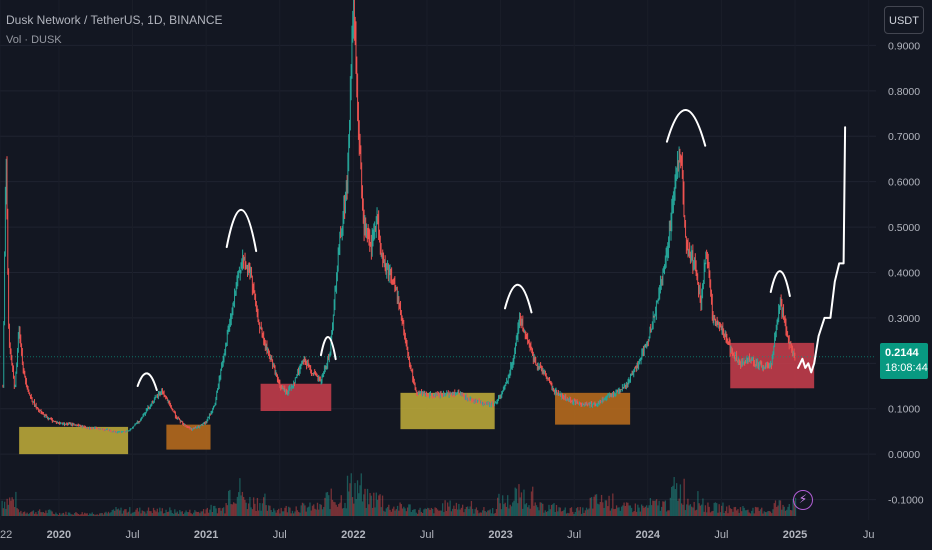 Image resolution: width=932 pixels, height=550 pixels. I want to click on time-tick-label: Jul, so click(427, 535).